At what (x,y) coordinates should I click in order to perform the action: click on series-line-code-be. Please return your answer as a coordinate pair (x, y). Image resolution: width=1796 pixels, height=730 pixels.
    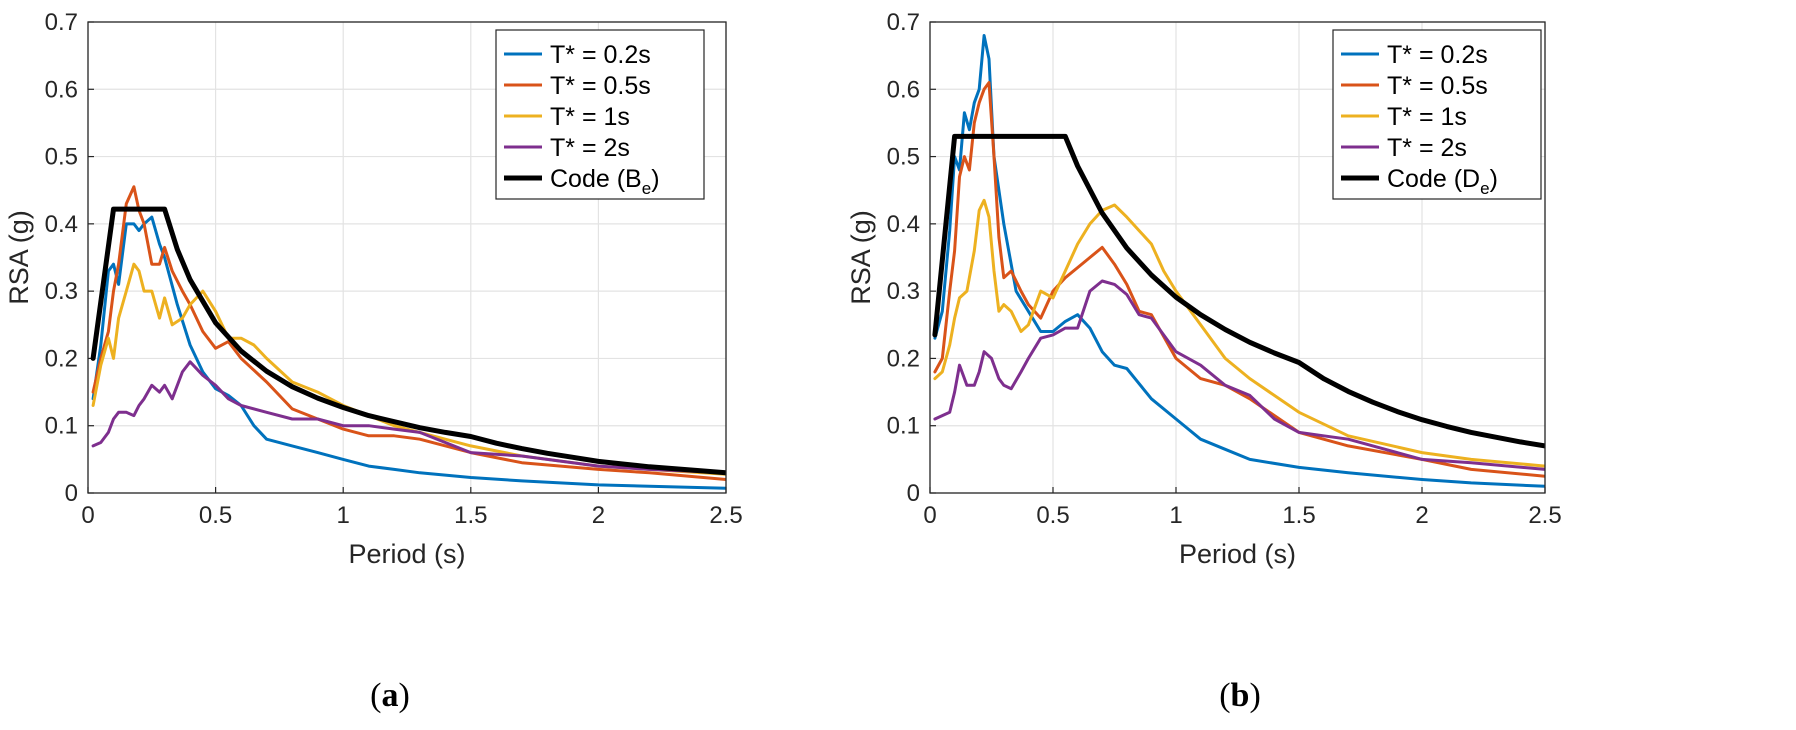
    Looking at the image, I should click on (408, 341).